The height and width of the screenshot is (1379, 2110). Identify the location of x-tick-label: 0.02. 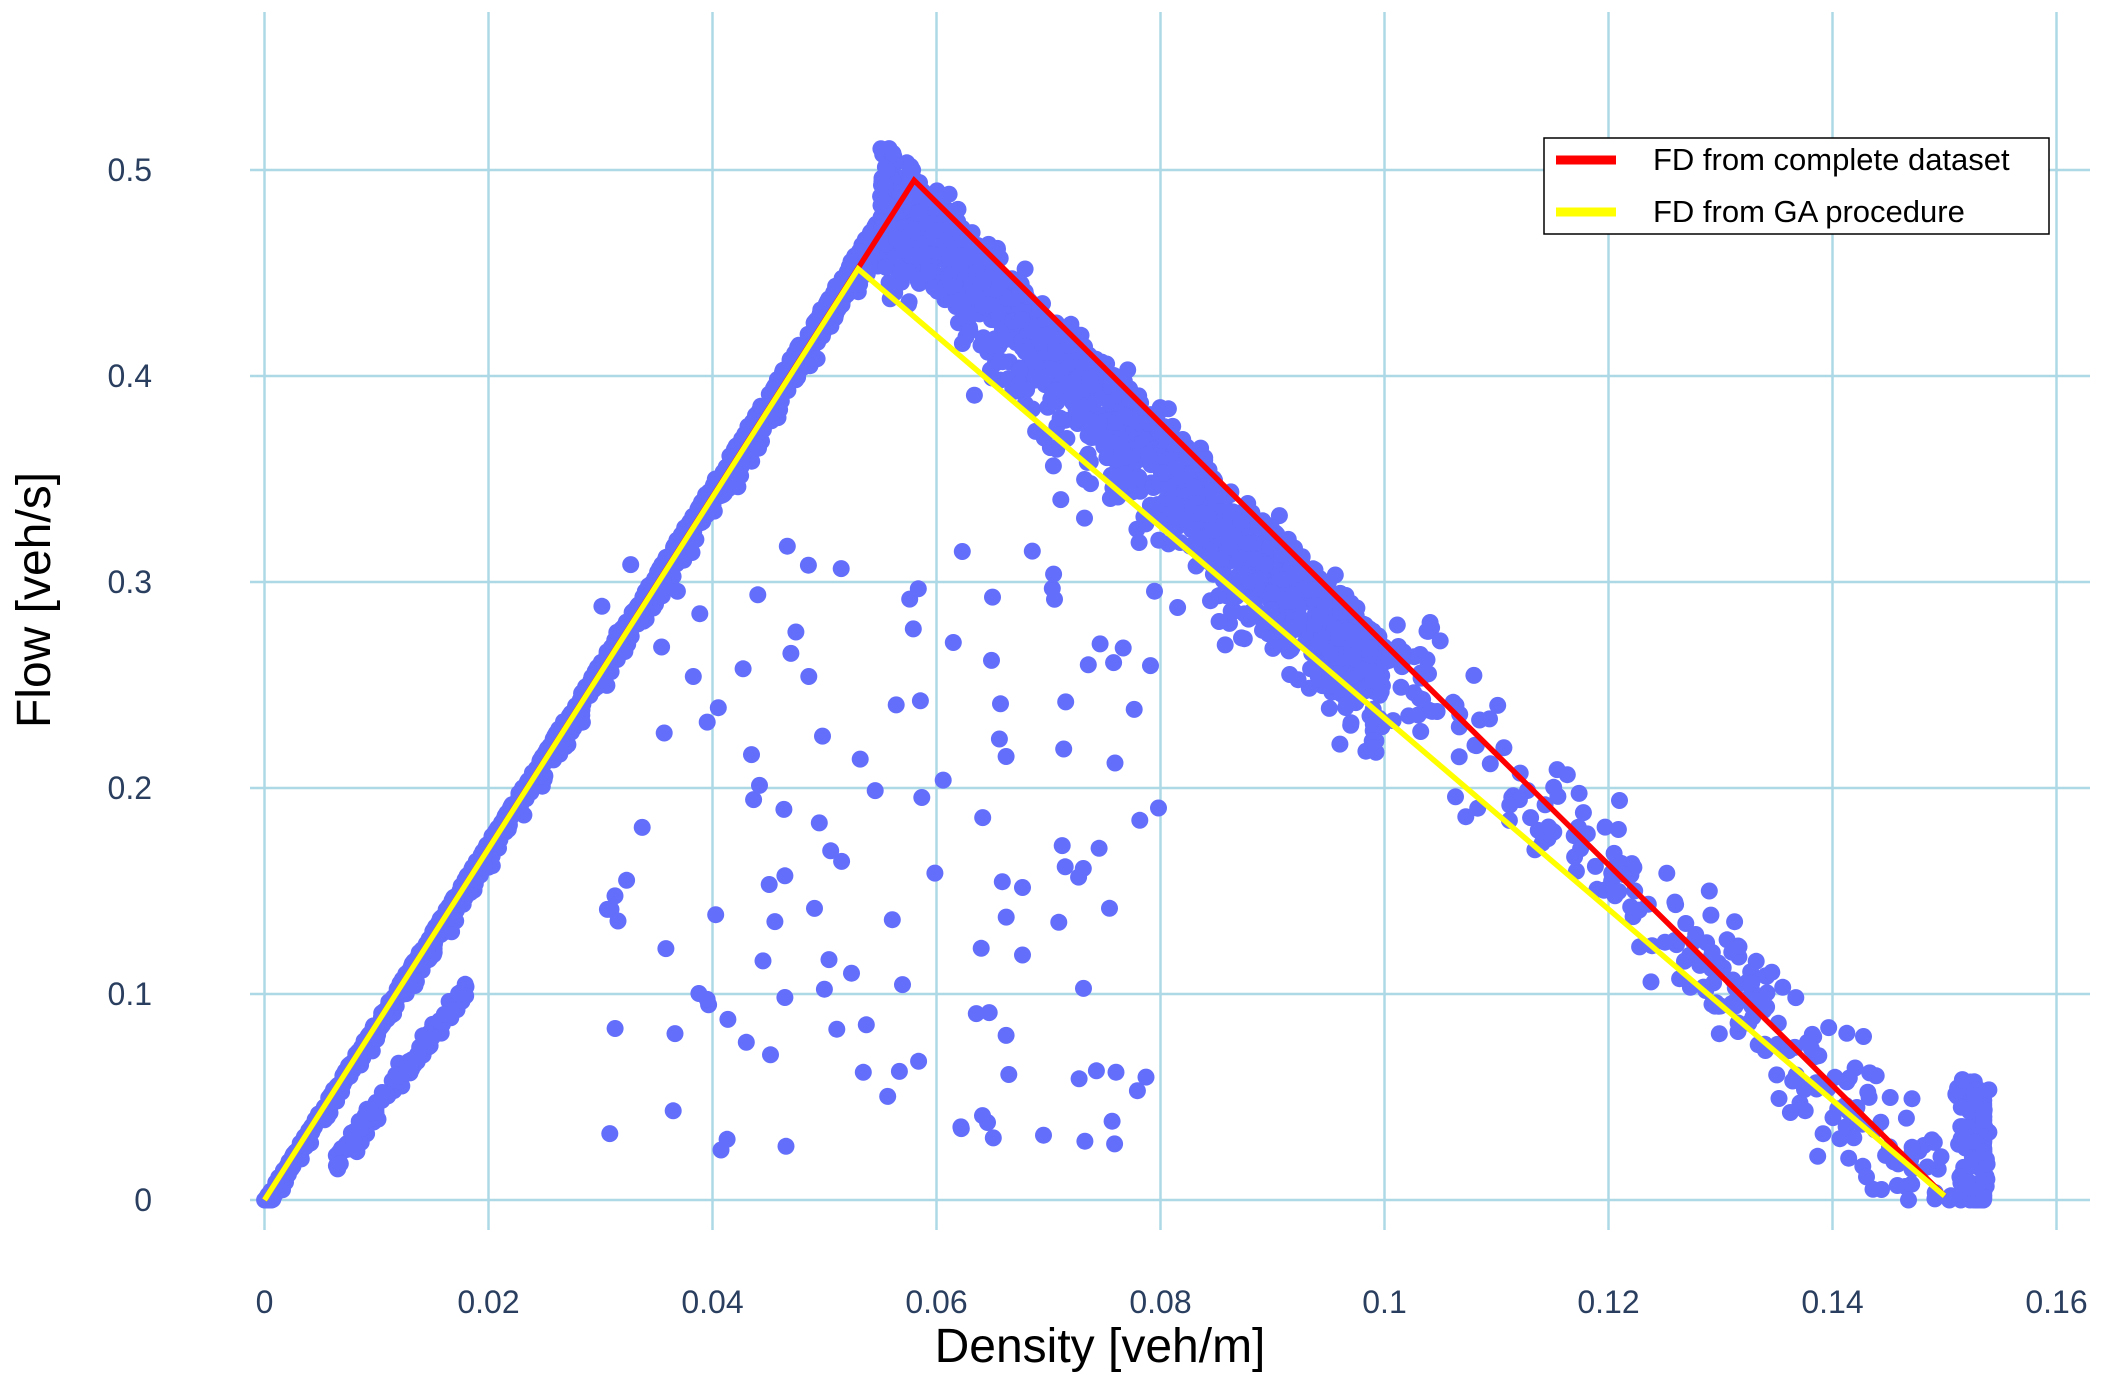
(488, 1302).